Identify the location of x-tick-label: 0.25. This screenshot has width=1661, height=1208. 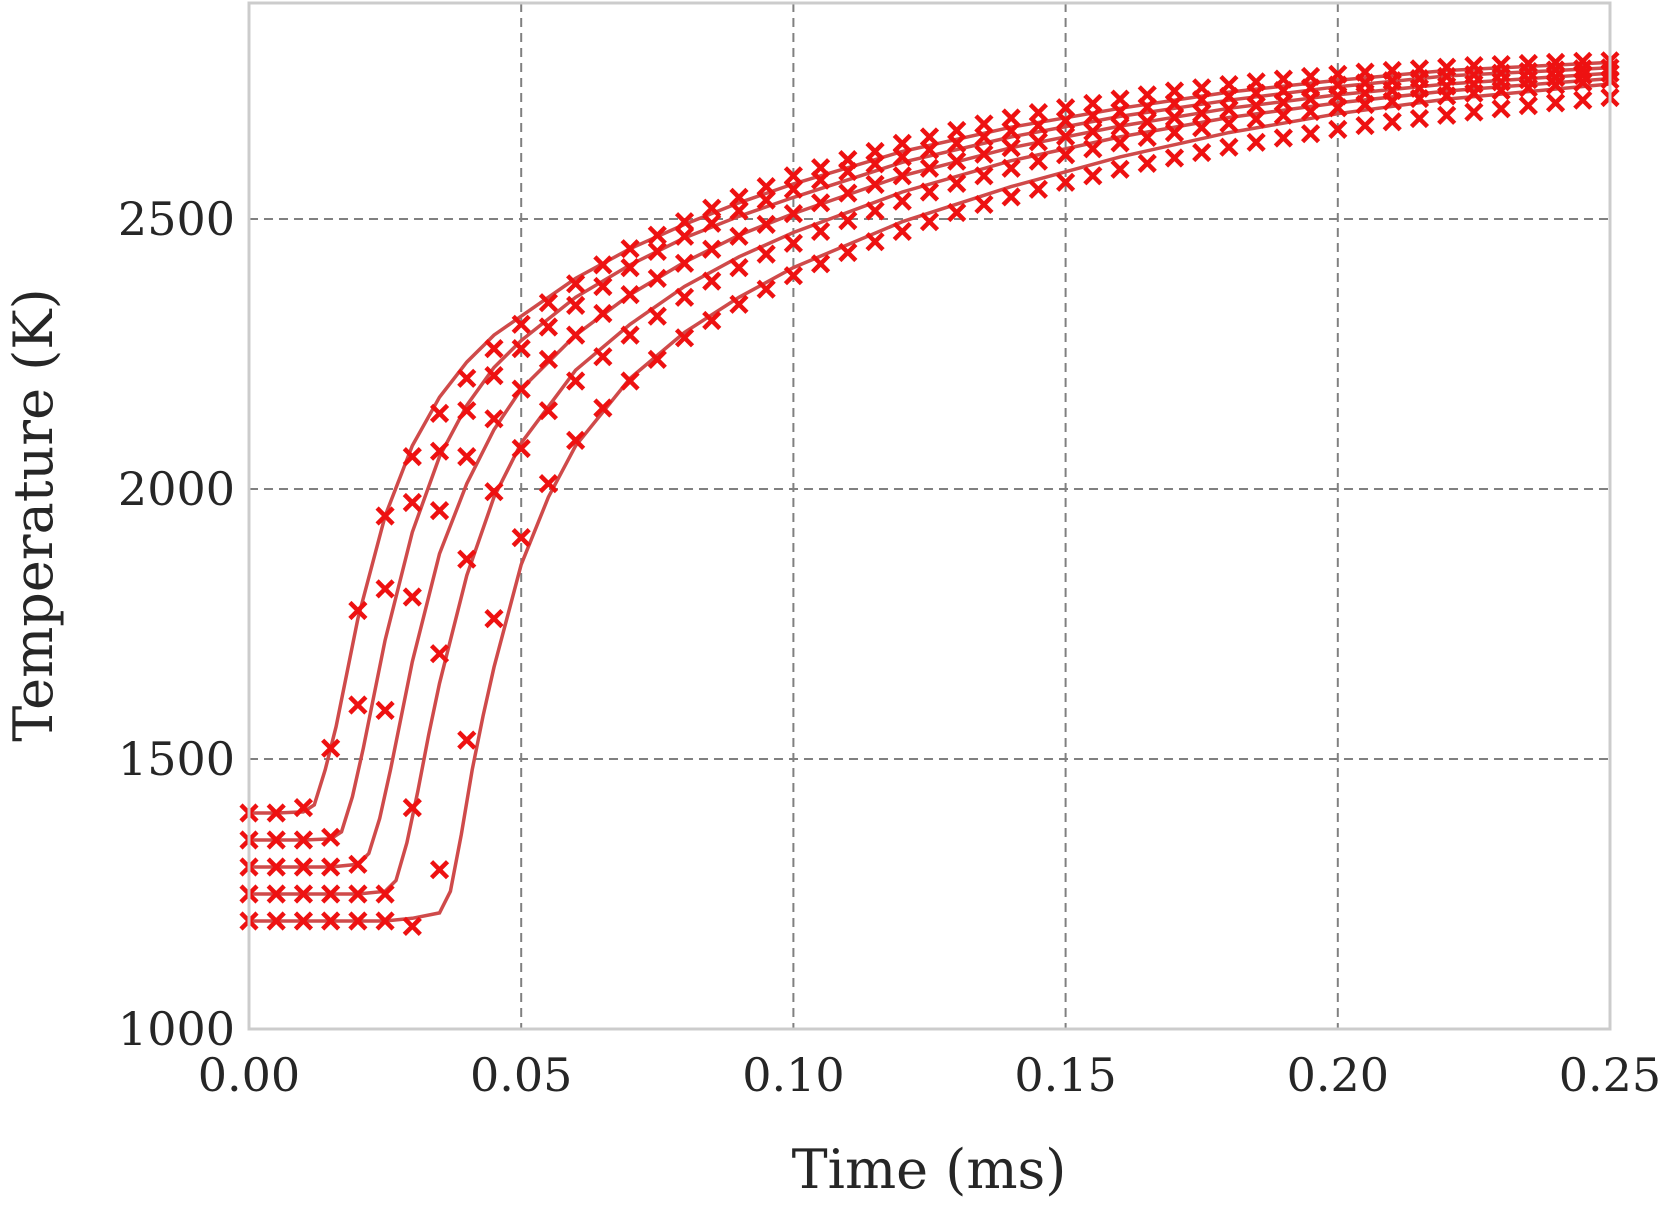
(1610, 1075).